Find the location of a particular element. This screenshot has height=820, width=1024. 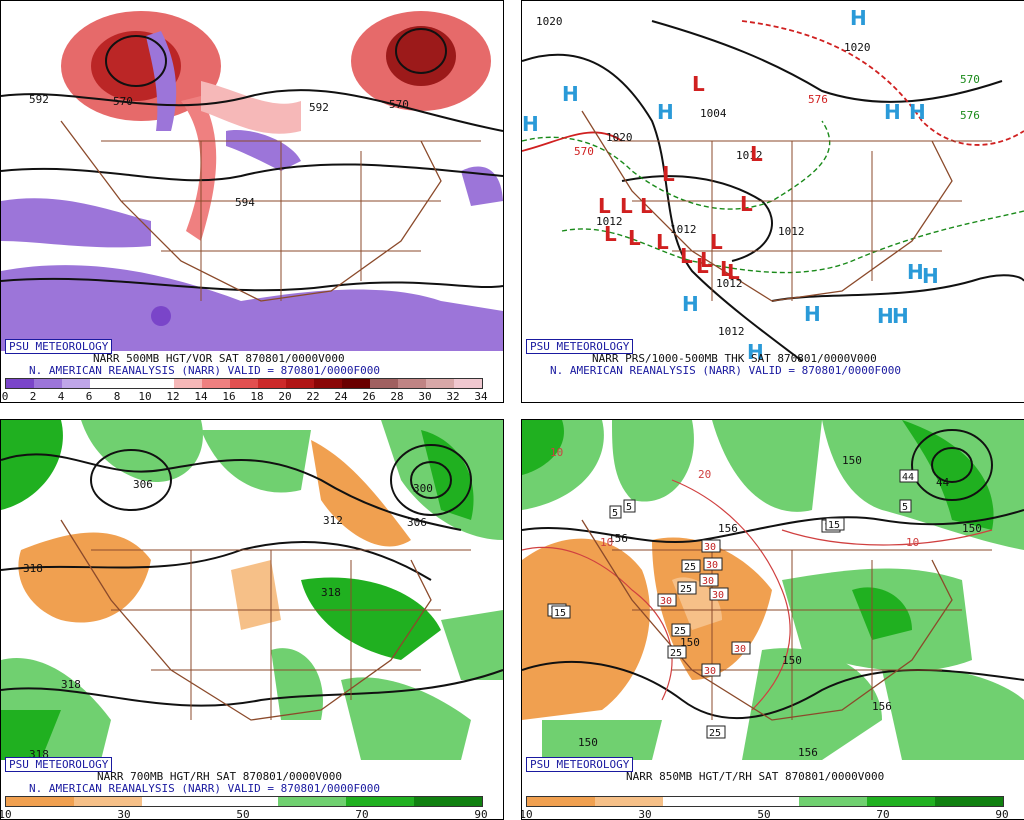

contour-label: 20 is located at coordinates (704, 474).